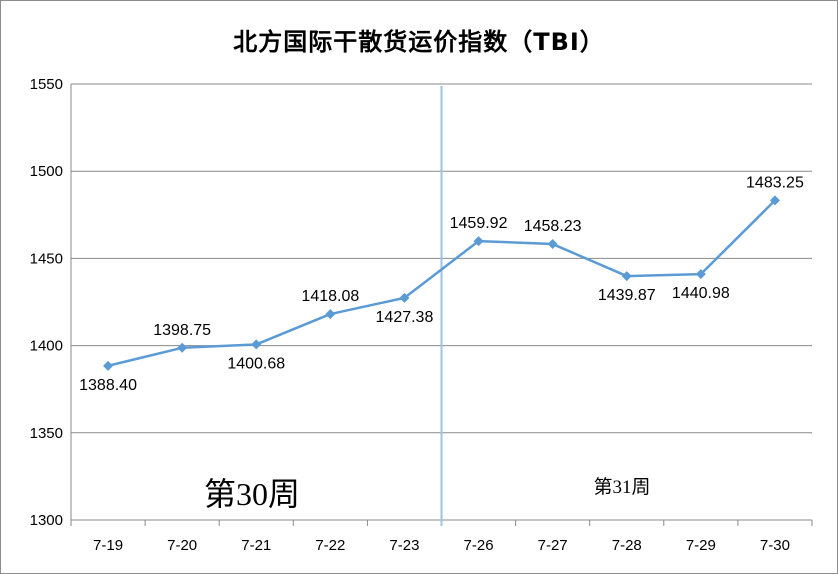 The width and height of the screenshot is (838, 574). What do you see at coordinates (46, 171) in the screenshot?
I see `y-tick-label: 1500` at bounding box center [46, 171].